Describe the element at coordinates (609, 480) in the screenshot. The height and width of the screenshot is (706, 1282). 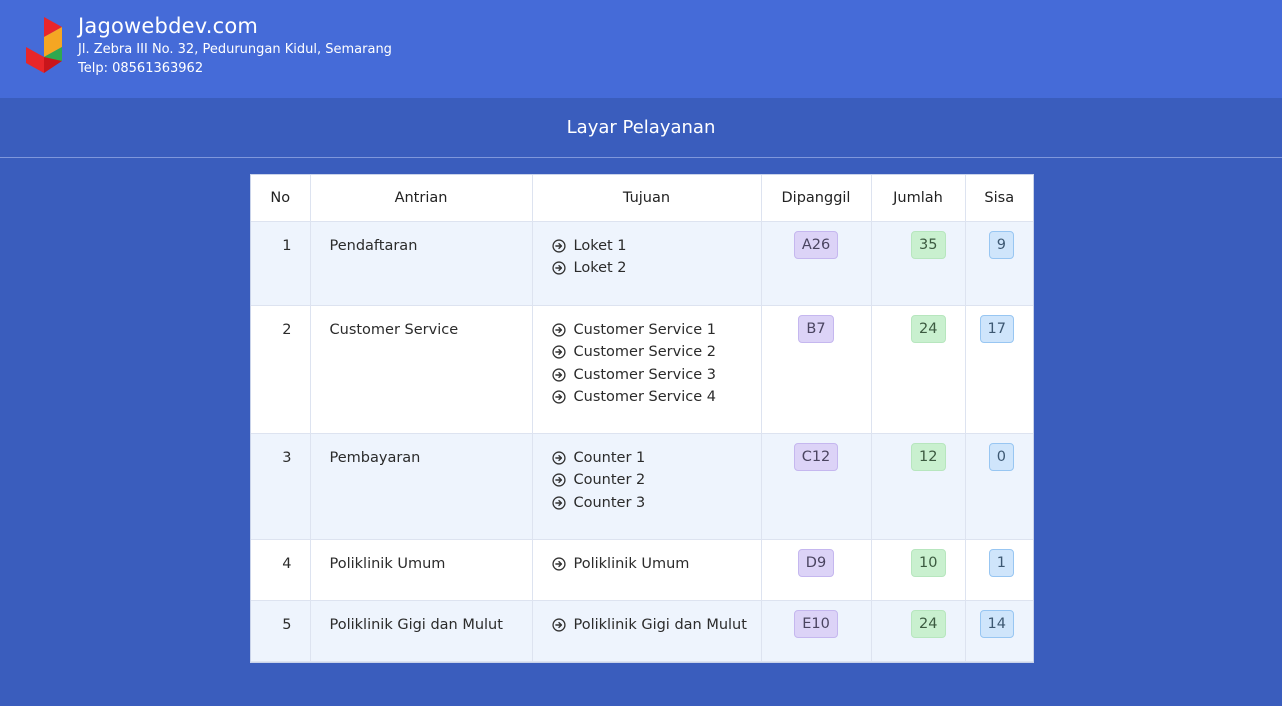
I see `destination-label: Counter 2` at that location.